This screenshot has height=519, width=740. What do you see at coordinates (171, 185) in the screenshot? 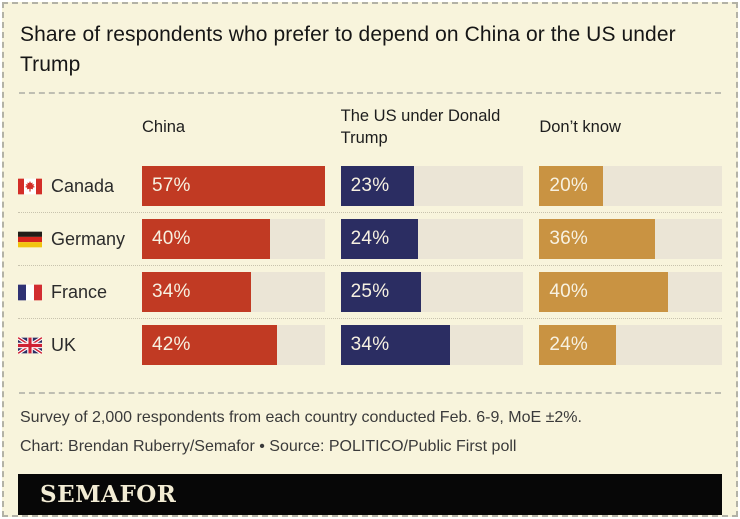
I see `bar-value-label: 57%` at bounding box center [171, 185].